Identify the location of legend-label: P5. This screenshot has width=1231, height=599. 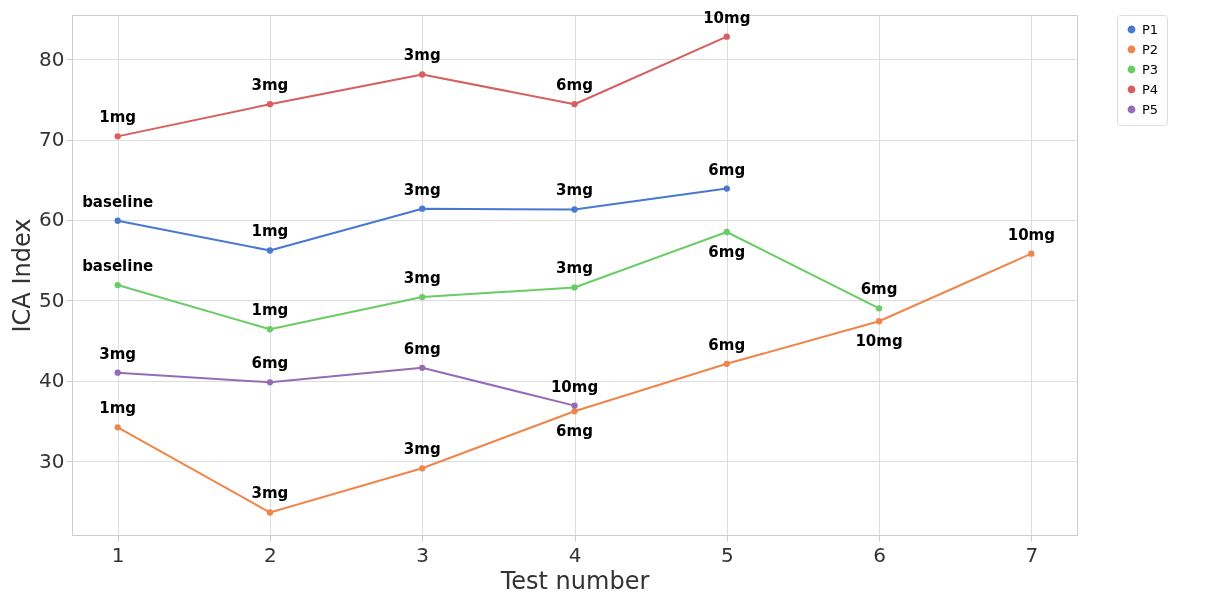
(1150, 109).